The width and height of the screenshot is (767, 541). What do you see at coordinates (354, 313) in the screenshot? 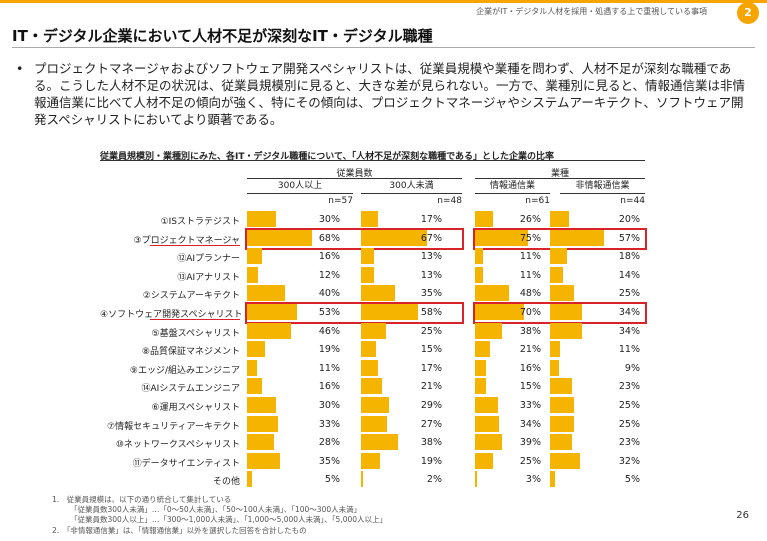
I see `highlight-box` at bounding box center [354, 313].